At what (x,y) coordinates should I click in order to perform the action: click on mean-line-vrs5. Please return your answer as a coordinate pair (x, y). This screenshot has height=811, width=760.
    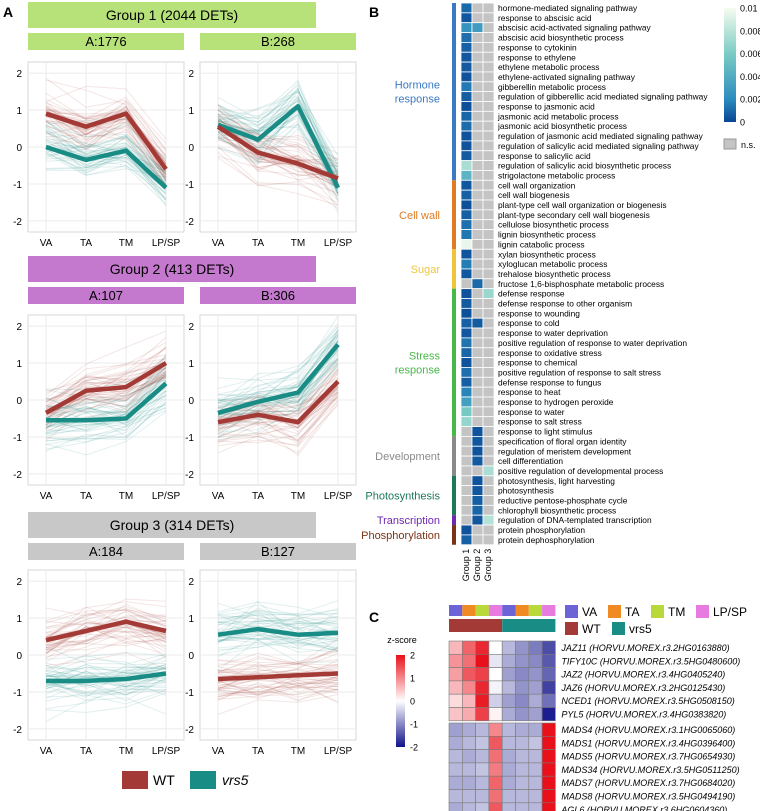
    Looking at the image, I should click on (279, 146).